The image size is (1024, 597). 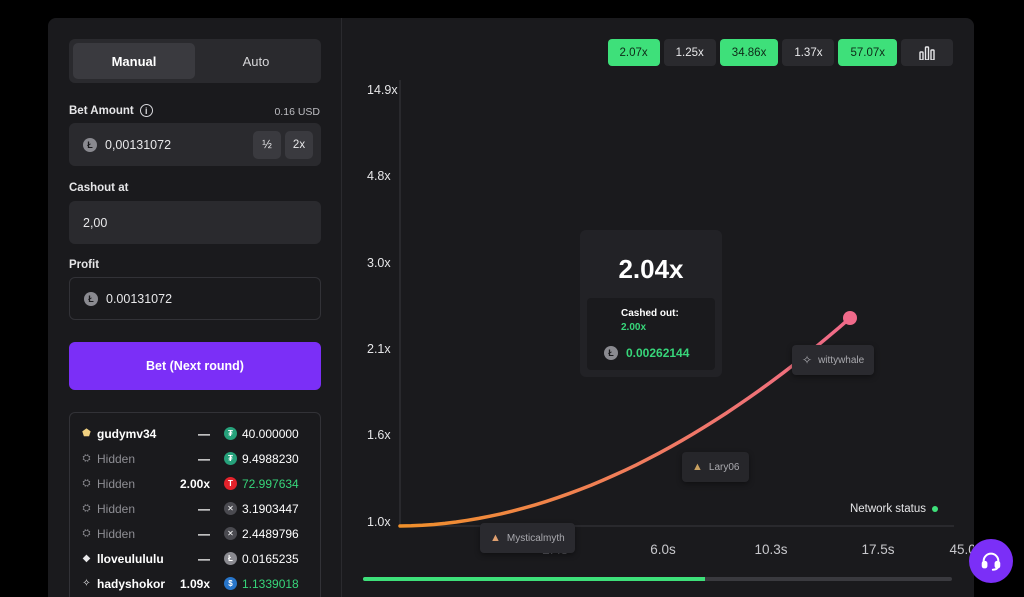 What do you see at coordinates (86, 433) in the screenshot?
I see `badge-icon: ⬟` at bounding box center [86, 433].